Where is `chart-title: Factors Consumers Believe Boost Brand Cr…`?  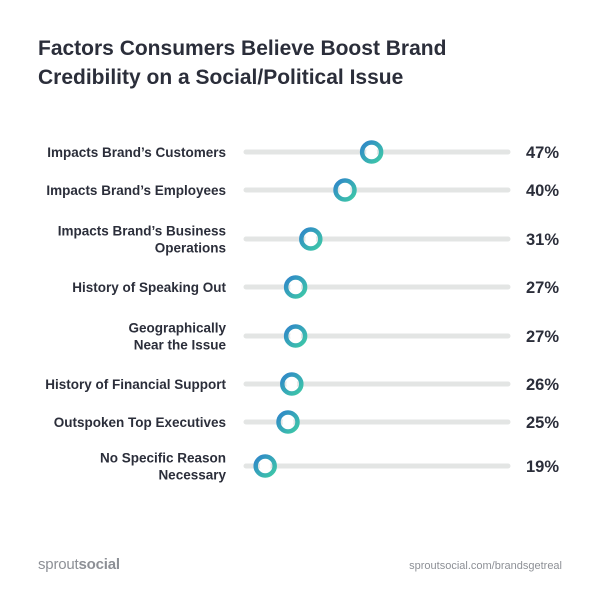 chart-title: Factors Consumers Believe Boost Brand Cr… is located at coordinates (273, 63).